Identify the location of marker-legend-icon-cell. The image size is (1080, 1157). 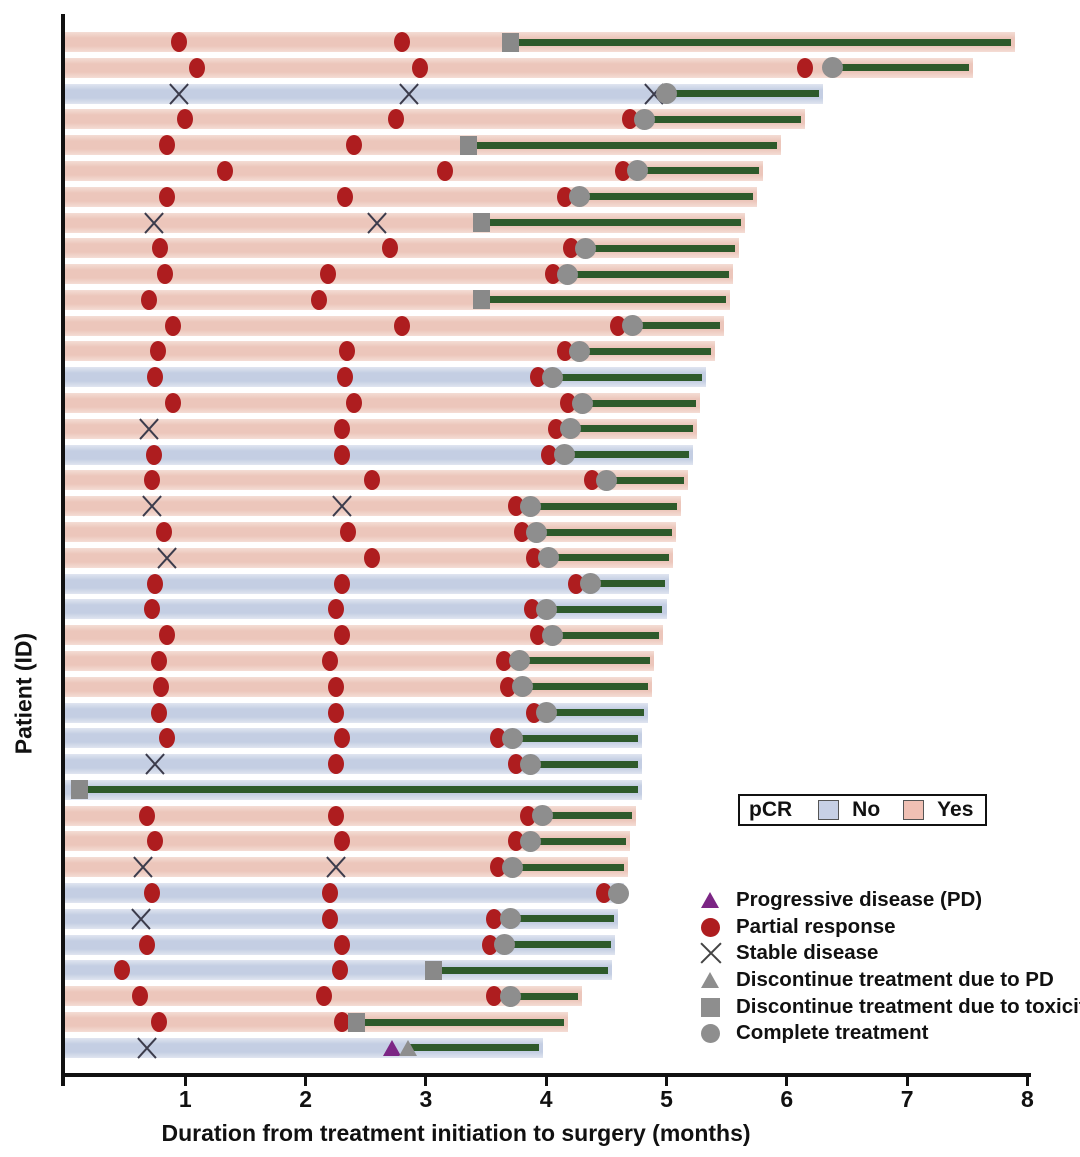
(711, 927).